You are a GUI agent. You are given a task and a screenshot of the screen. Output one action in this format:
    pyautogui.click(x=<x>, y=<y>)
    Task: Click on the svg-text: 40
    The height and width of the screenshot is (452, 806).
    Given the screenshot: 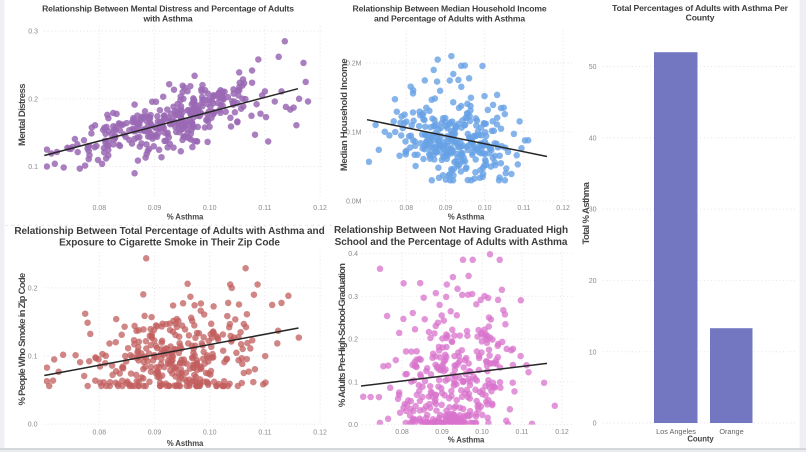 What is the action you would take?
    pyautogui.click(x=593, y=138)
    